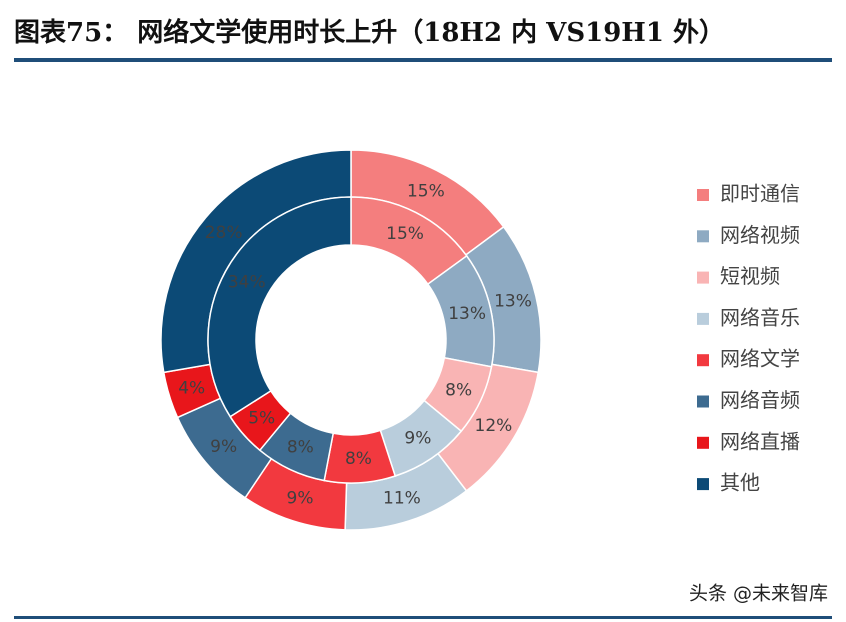  Describe the element at coordinates (760, 235) in the screenshot. I see `legend-label: 网络视频` at that location.